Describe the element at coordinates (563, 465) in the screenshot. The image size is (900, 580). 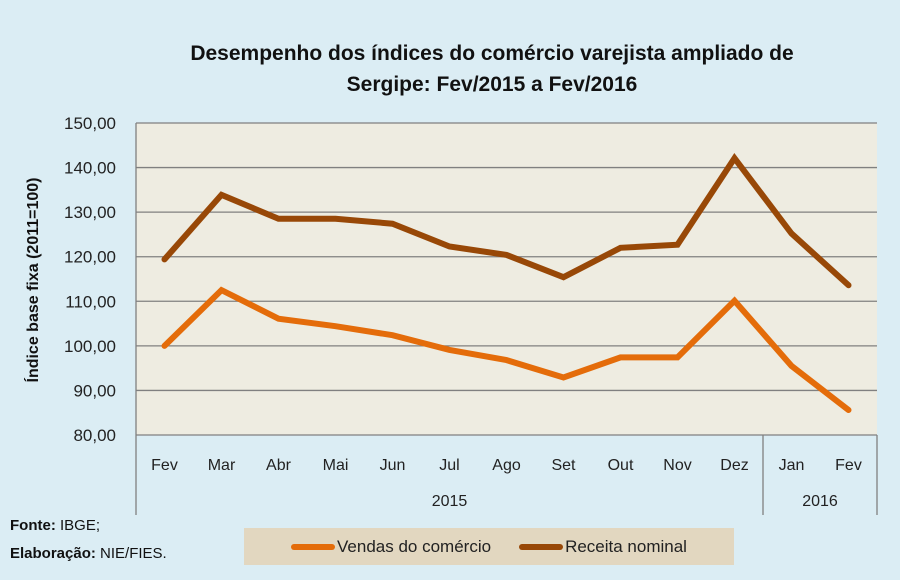
I see `x-tick-label: Set` at that location.